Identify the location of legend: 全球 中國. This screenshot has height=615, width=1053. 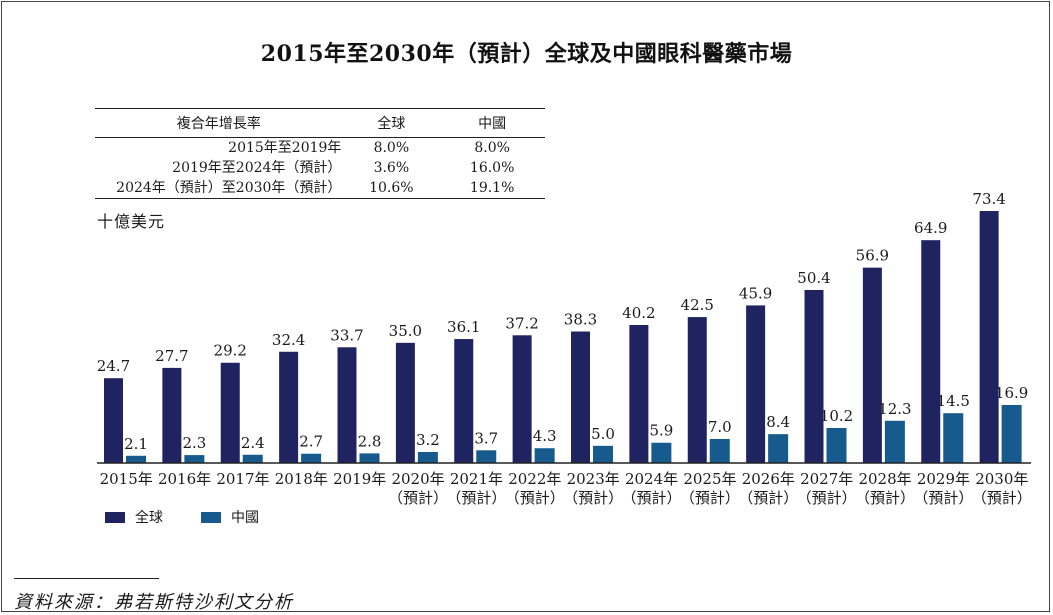
(201, 517).